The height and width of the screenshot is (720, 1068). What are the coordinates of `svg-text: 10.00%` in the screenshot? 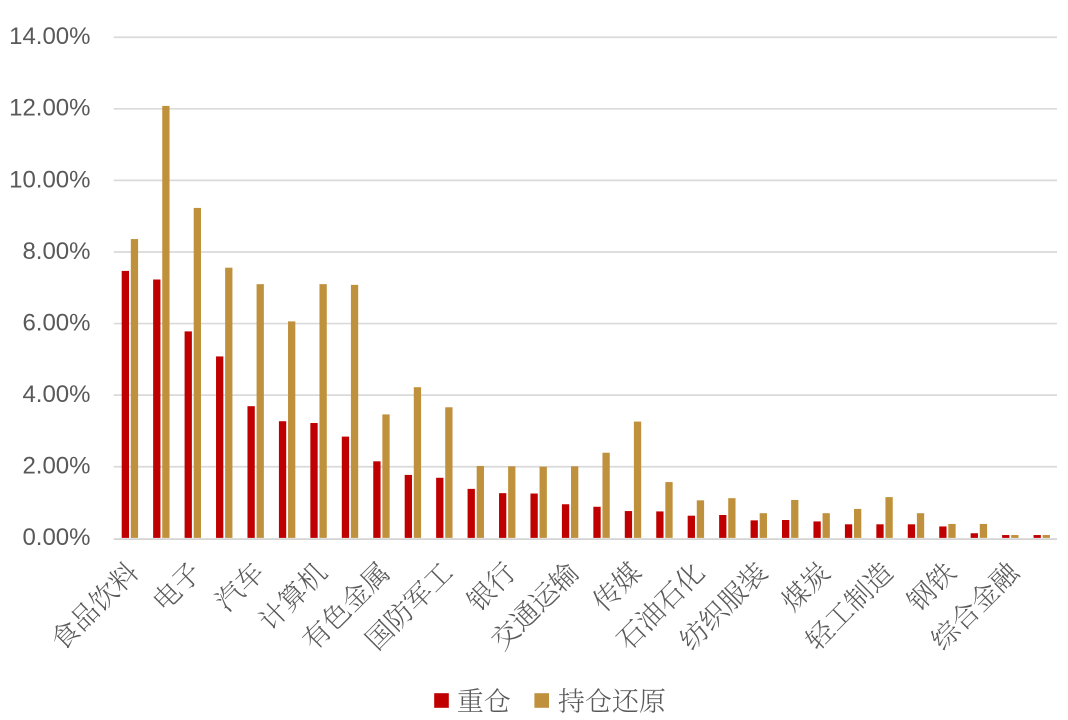 It's located at (49, 179).